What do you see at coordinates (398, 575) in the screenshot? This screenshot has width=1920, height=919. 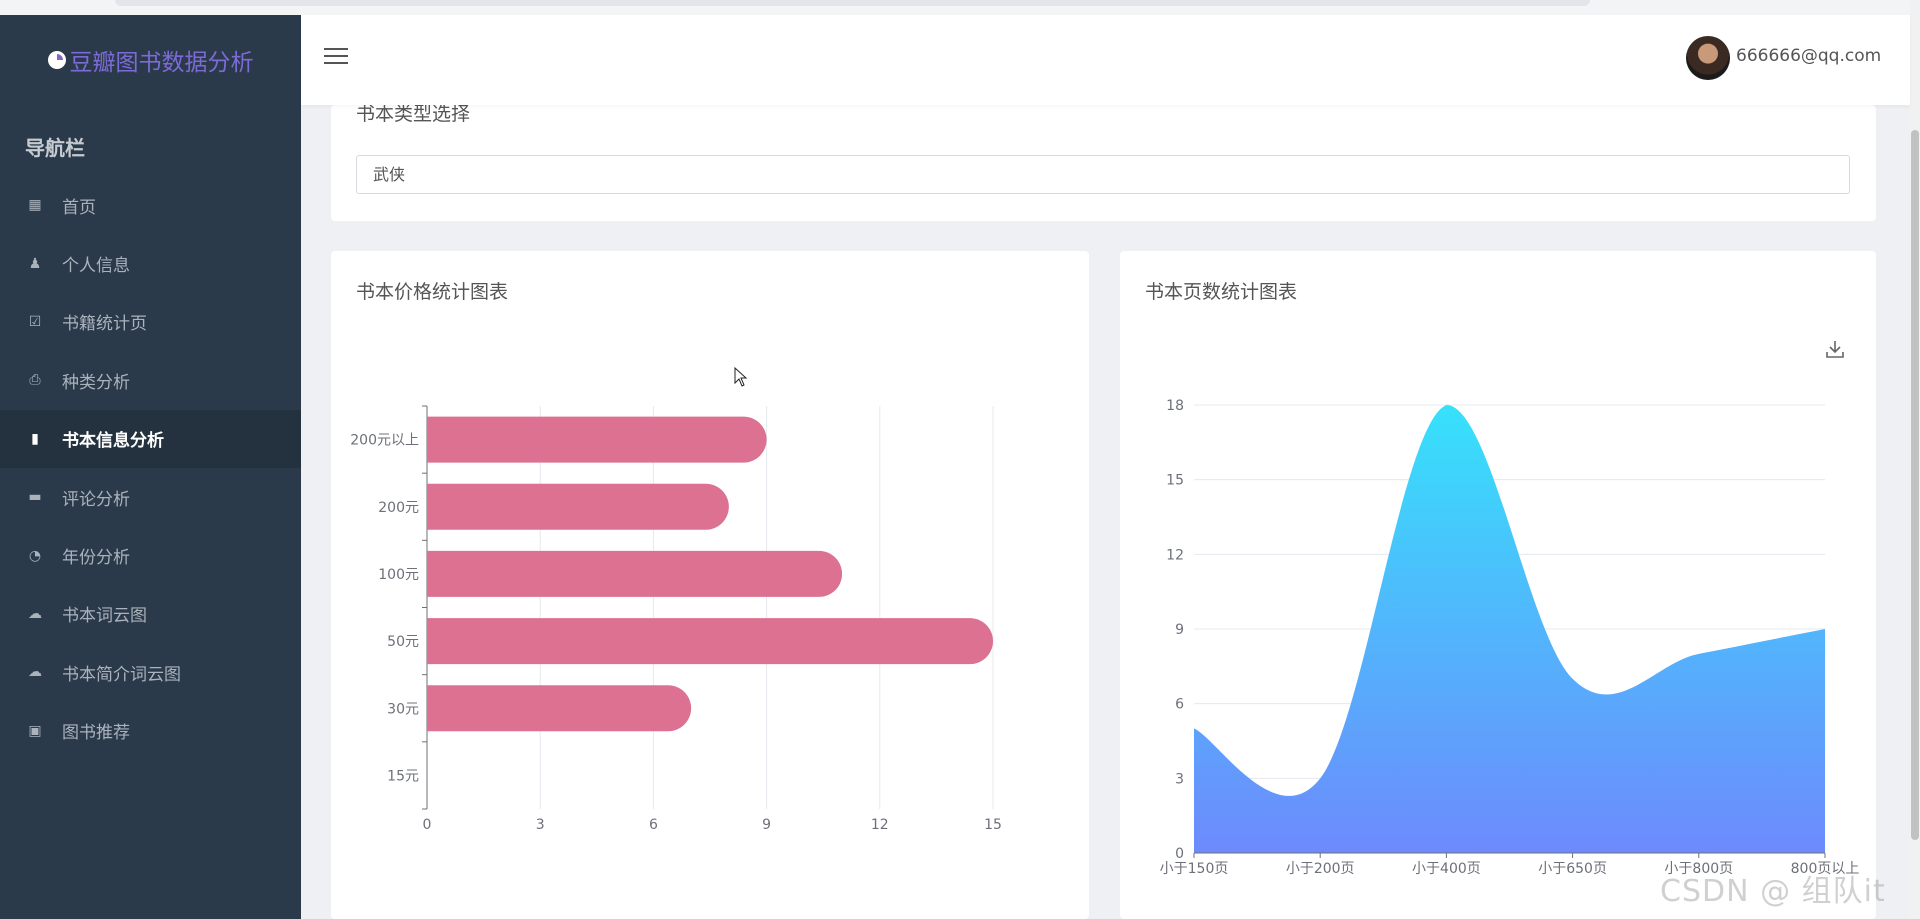 I see `y-tick-label: 100元` at bounding box center [398, 575].